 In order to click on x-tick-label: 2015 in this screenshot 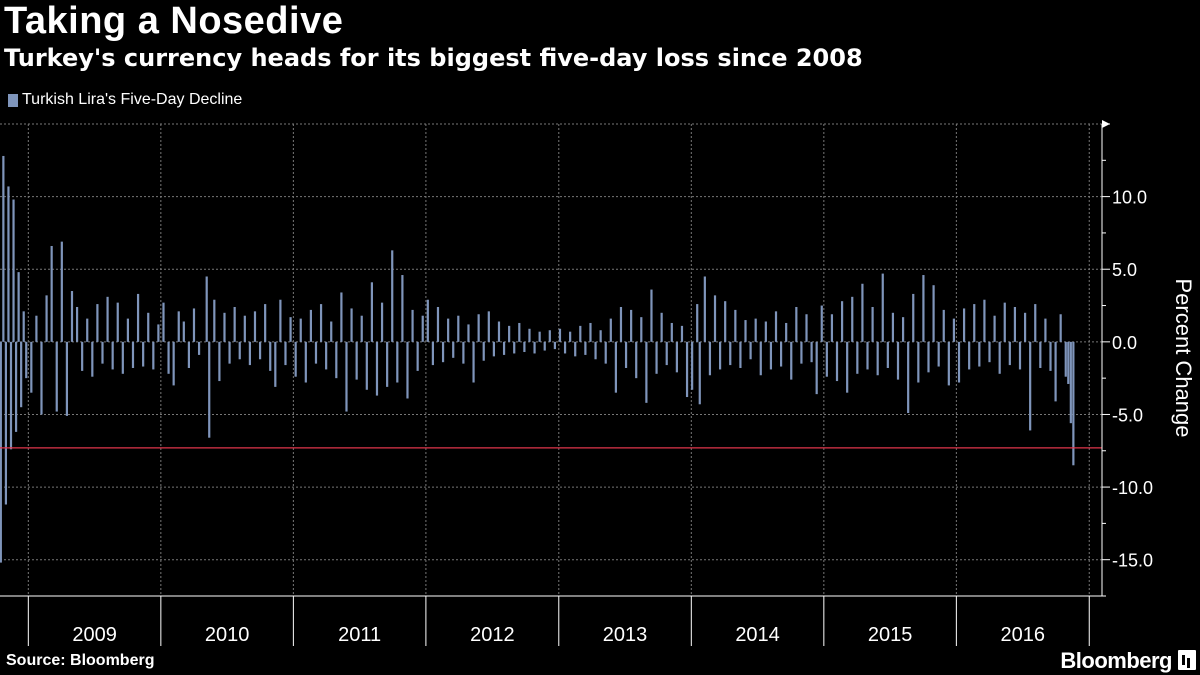, I will do `click(890, 635)`.